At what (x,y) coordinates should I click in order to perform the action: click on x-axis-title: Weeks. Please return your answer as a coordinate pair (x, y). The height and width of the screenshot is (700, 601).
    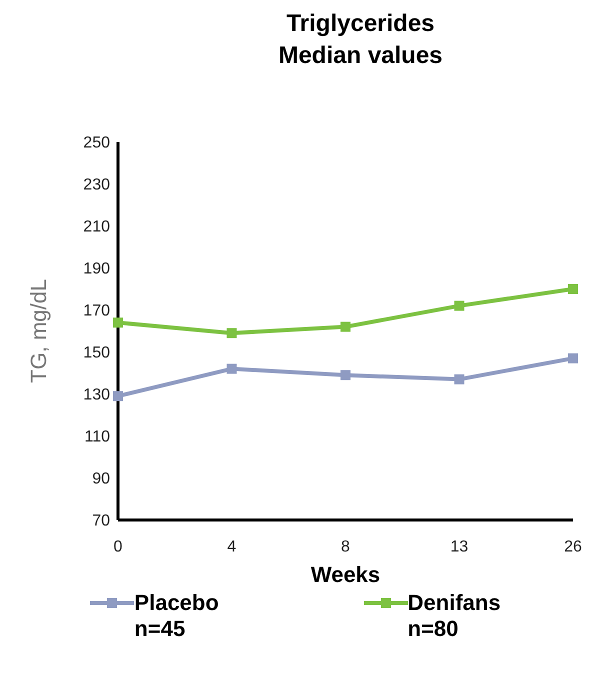
    Looking at the image, I should click on (345, 574).